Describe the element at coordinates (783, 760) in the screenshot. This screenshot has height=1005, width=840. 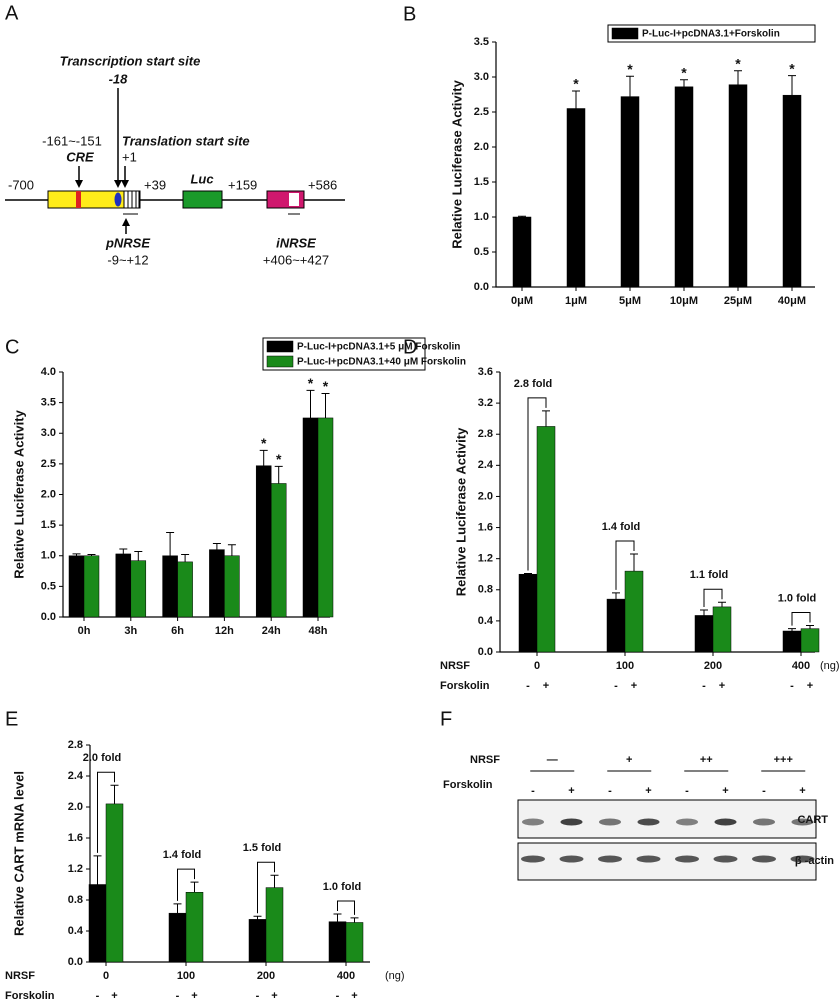
I see `nrsf-level: +++` at that location.